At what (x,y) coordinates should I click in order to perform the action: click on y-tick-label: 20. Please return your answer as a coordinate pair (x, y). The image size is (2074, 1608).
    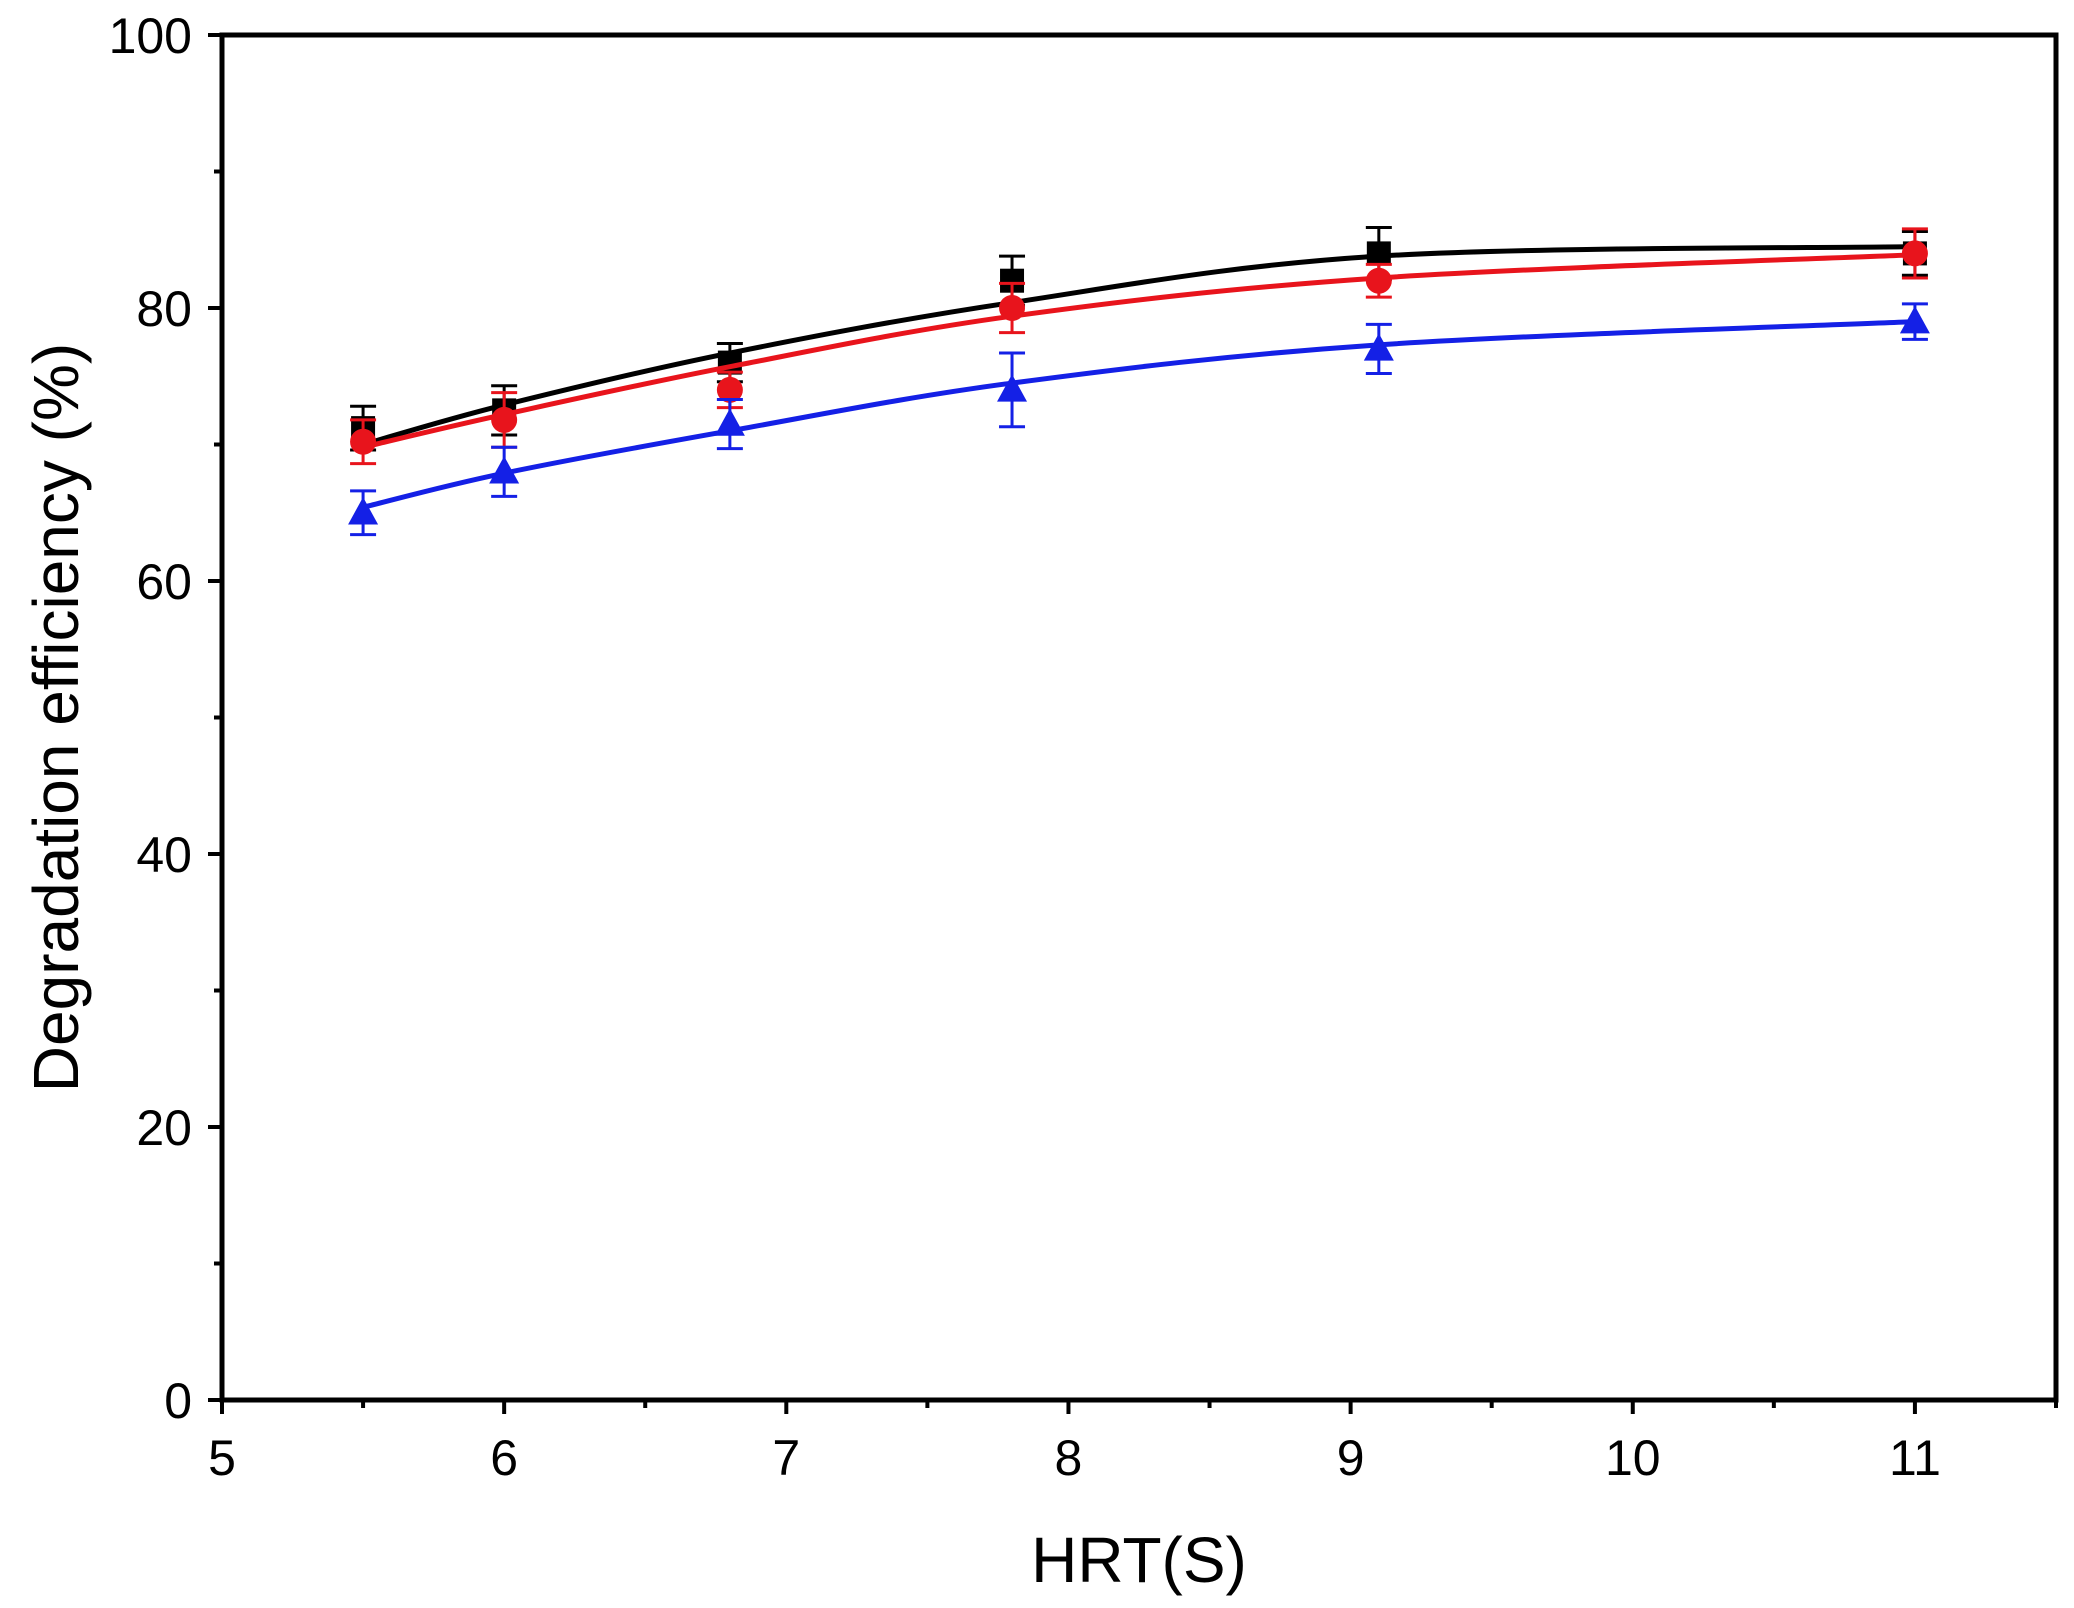
    Looking at the image, I should click on (164, 1128).